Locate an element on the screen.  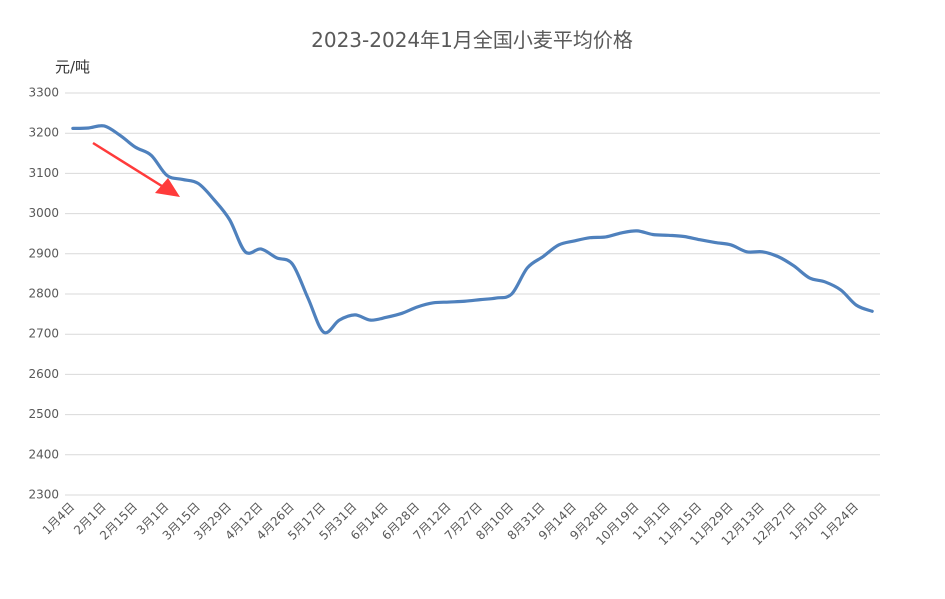
y-tick-label: 2800 is located at coordinates (43, 294).